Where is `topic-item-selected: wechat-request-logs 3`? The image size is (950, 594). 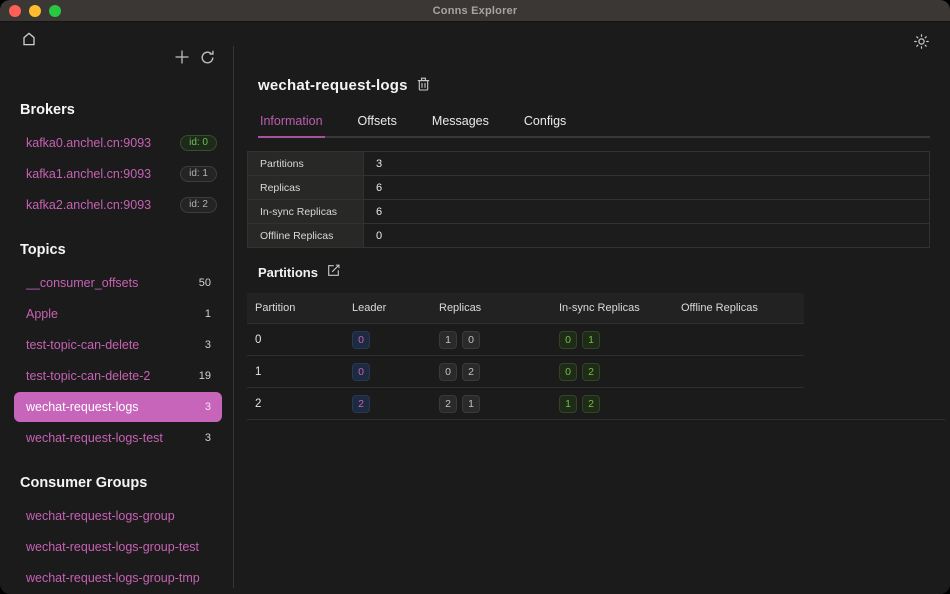 topic-item-selected: wechat-request-logs 3 is located at coordinates (118, 407).